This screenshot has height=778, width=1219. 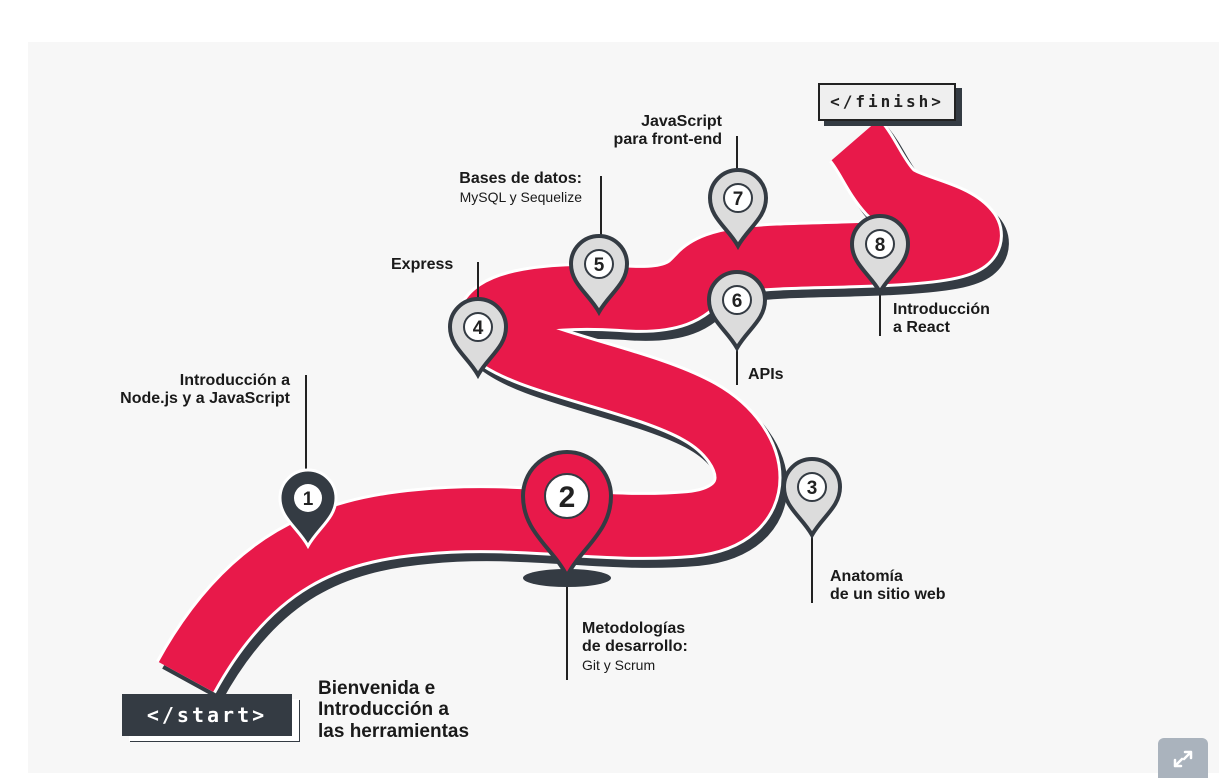 I want to click on pin-7: 7, so click(x=738, y=209).